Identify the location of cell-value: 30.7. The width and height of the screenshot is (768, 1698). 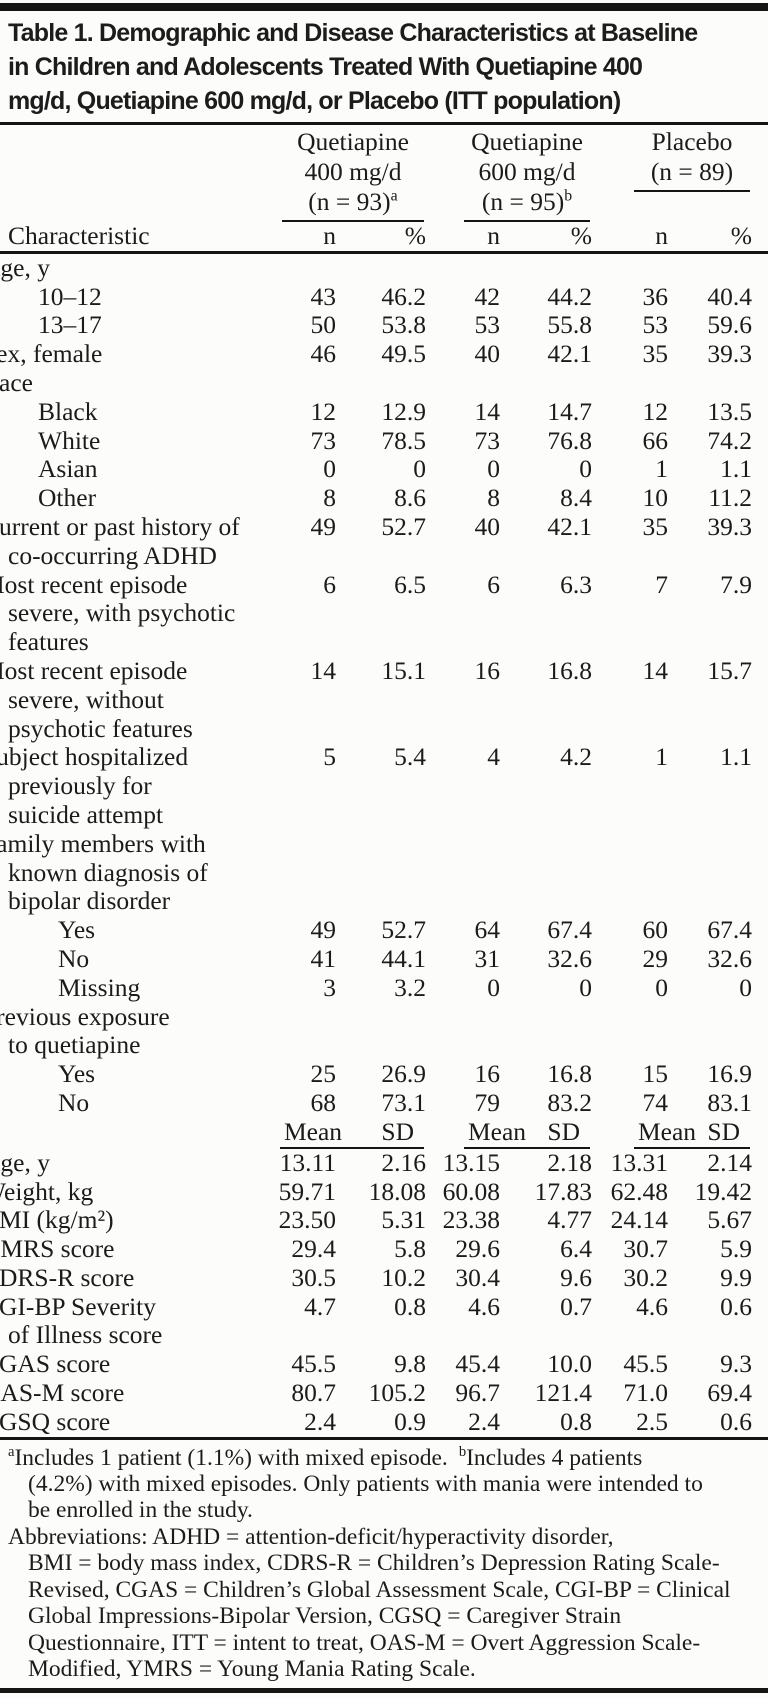
(645, 1249).